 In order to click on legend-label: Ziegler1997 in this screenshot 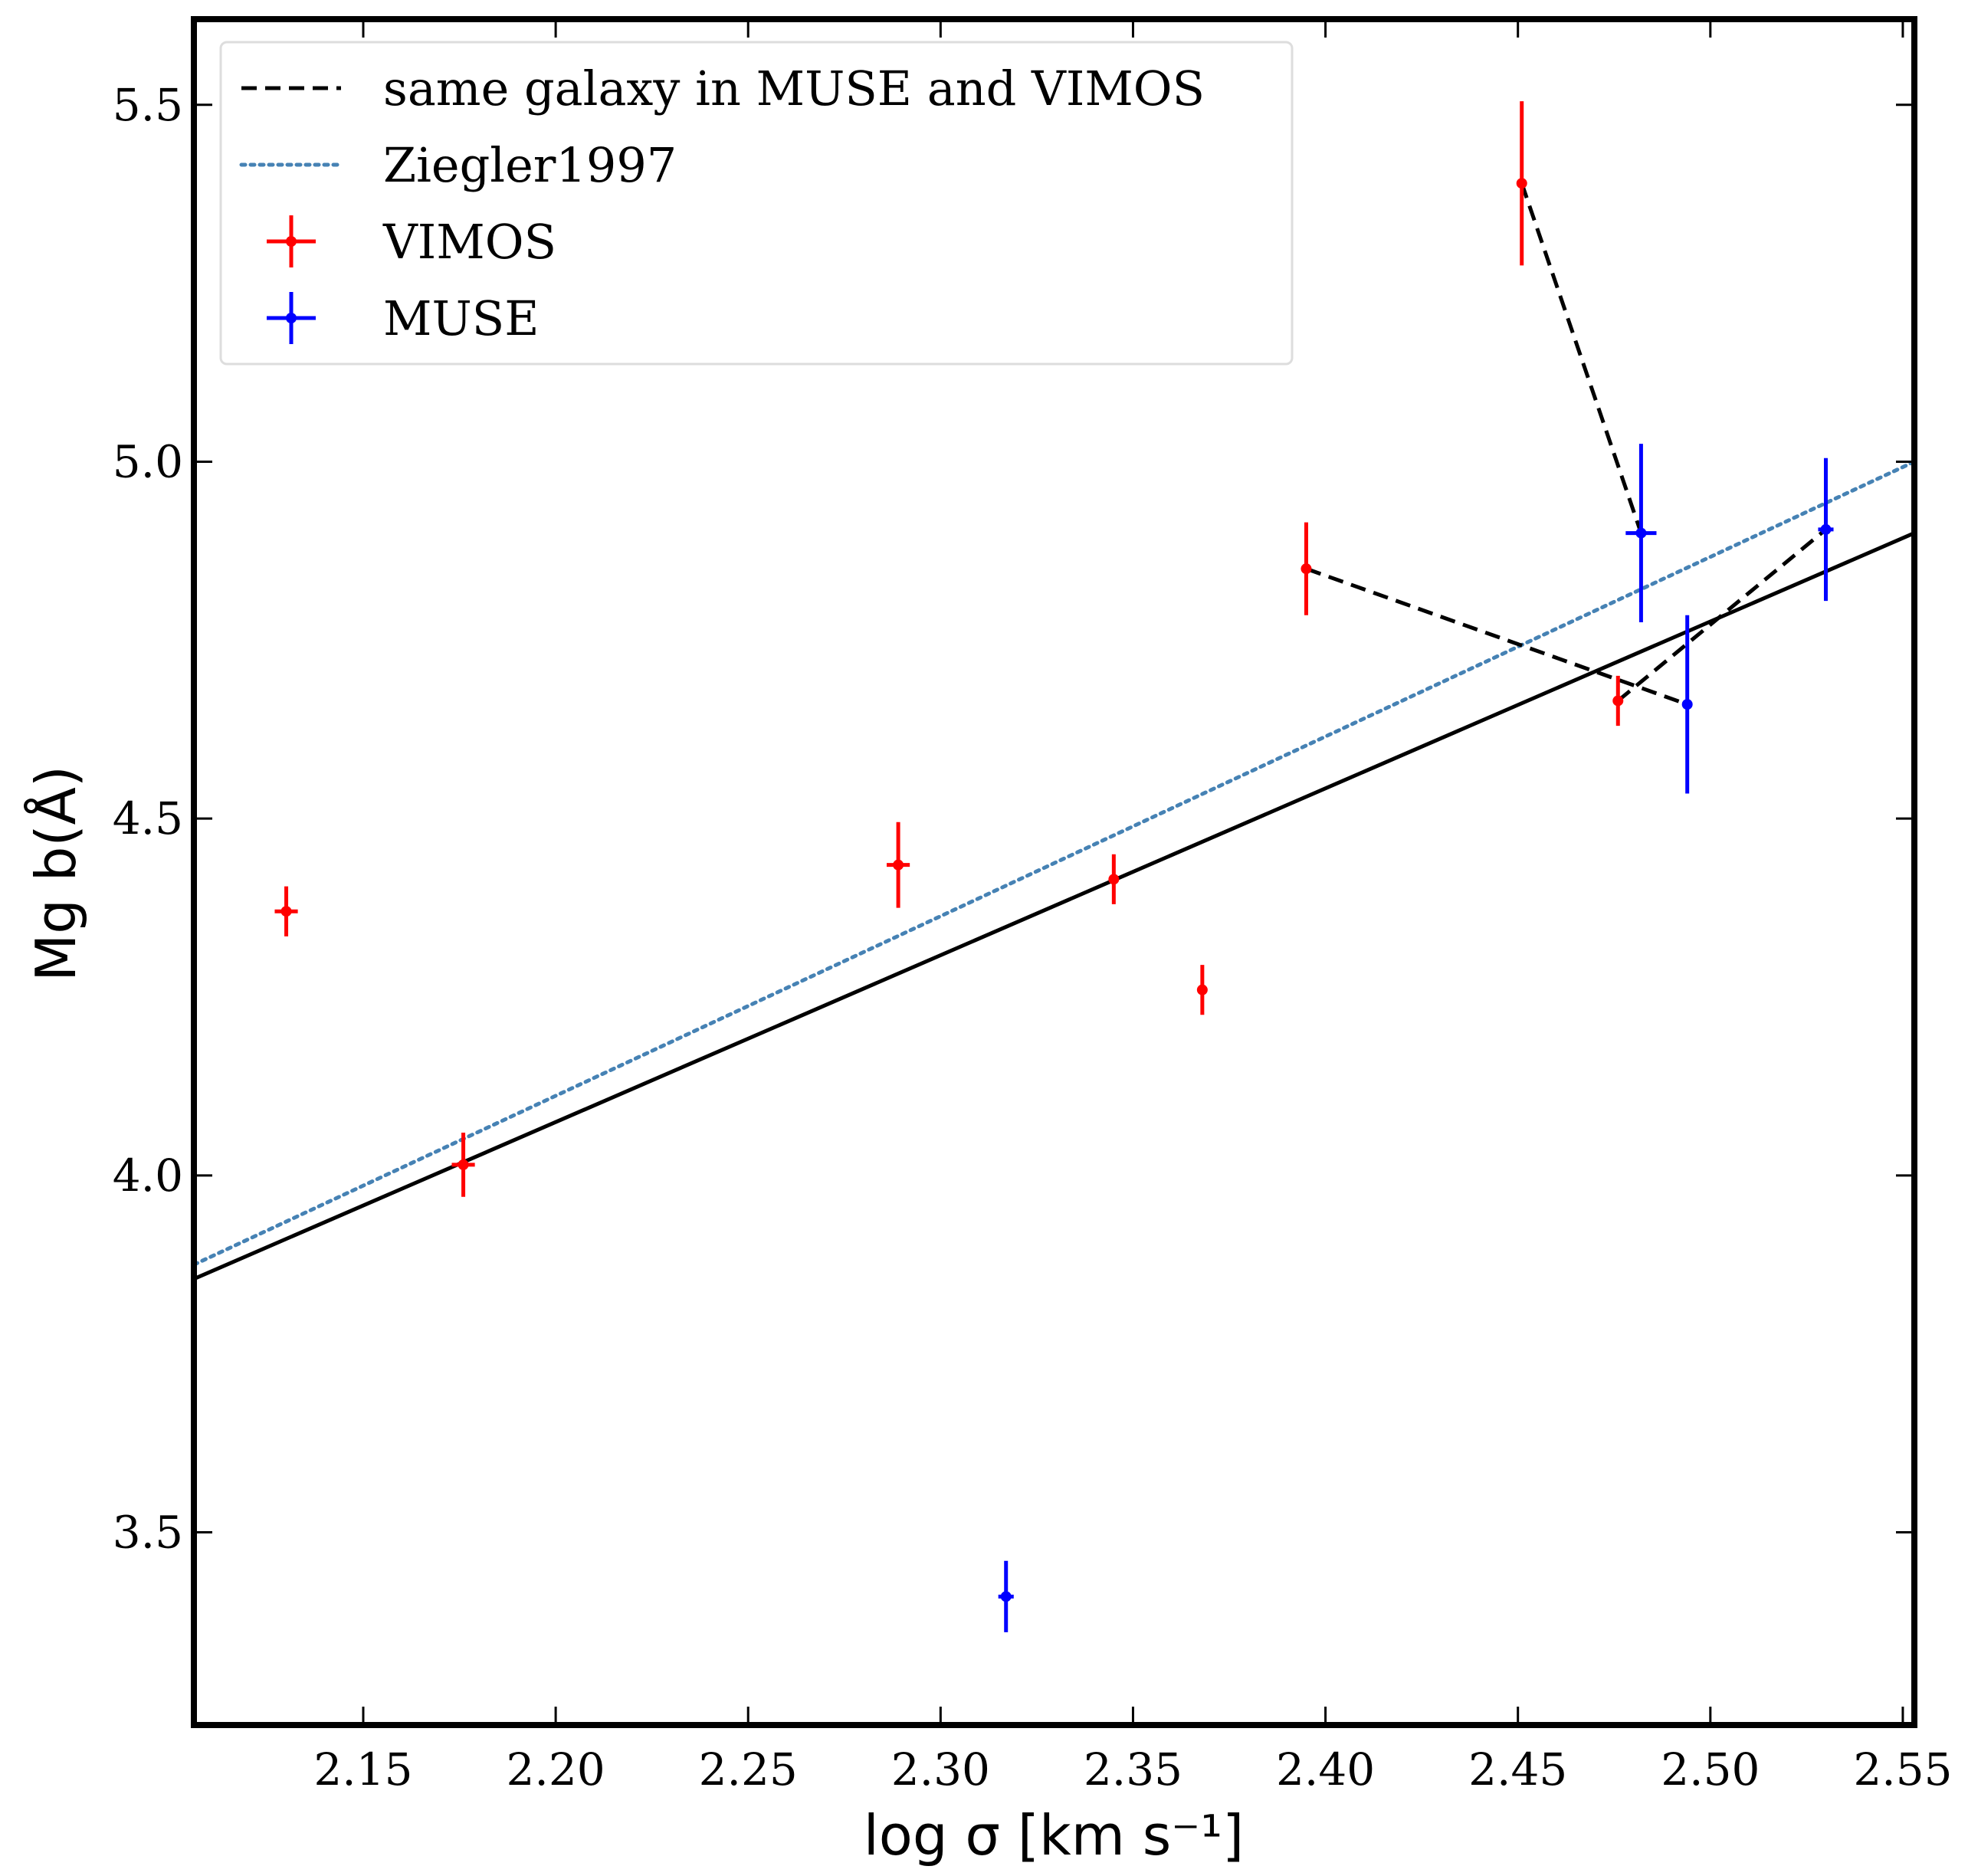, I will do `click(530, 165)`.